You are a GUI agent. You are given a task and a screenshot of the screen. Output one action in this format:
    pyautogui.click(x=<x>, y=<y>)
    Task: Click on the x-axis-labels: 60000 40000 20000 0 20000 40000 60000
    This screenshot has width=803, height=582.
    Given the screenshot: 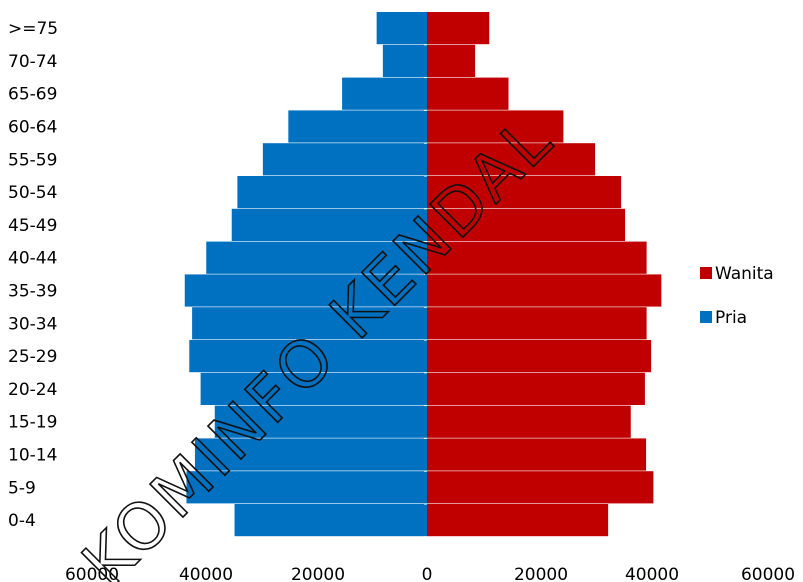 What is the action you would take?
    pyautogui.click(x=430, y=573)
    